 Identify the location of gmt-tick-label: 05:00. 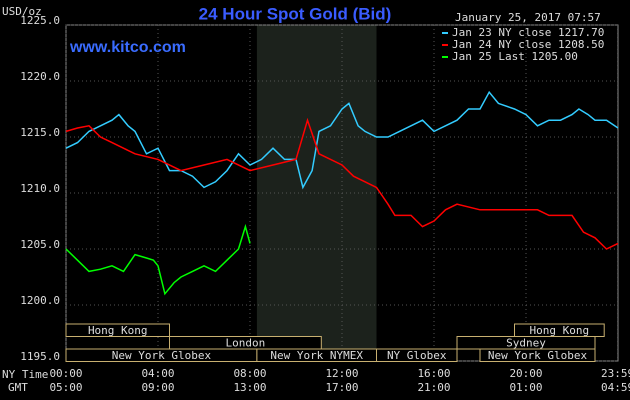
(65, 387).